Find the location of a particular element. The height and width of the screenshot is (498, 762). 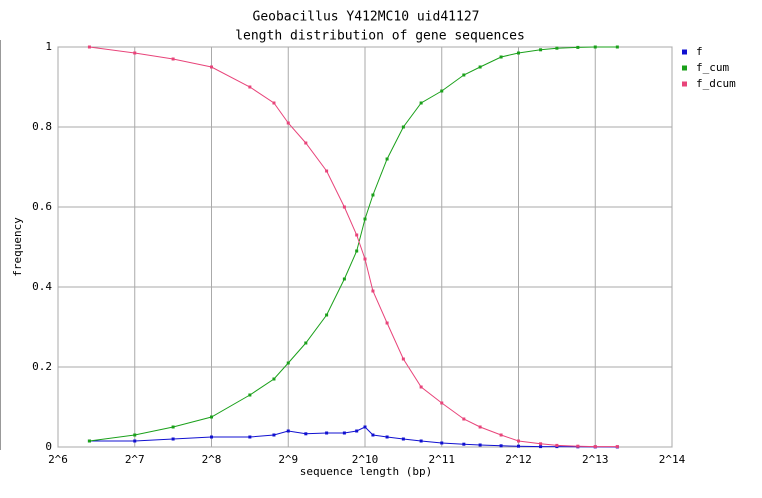

y-tick-label: 0.2 is located at coordinates (42, 366).